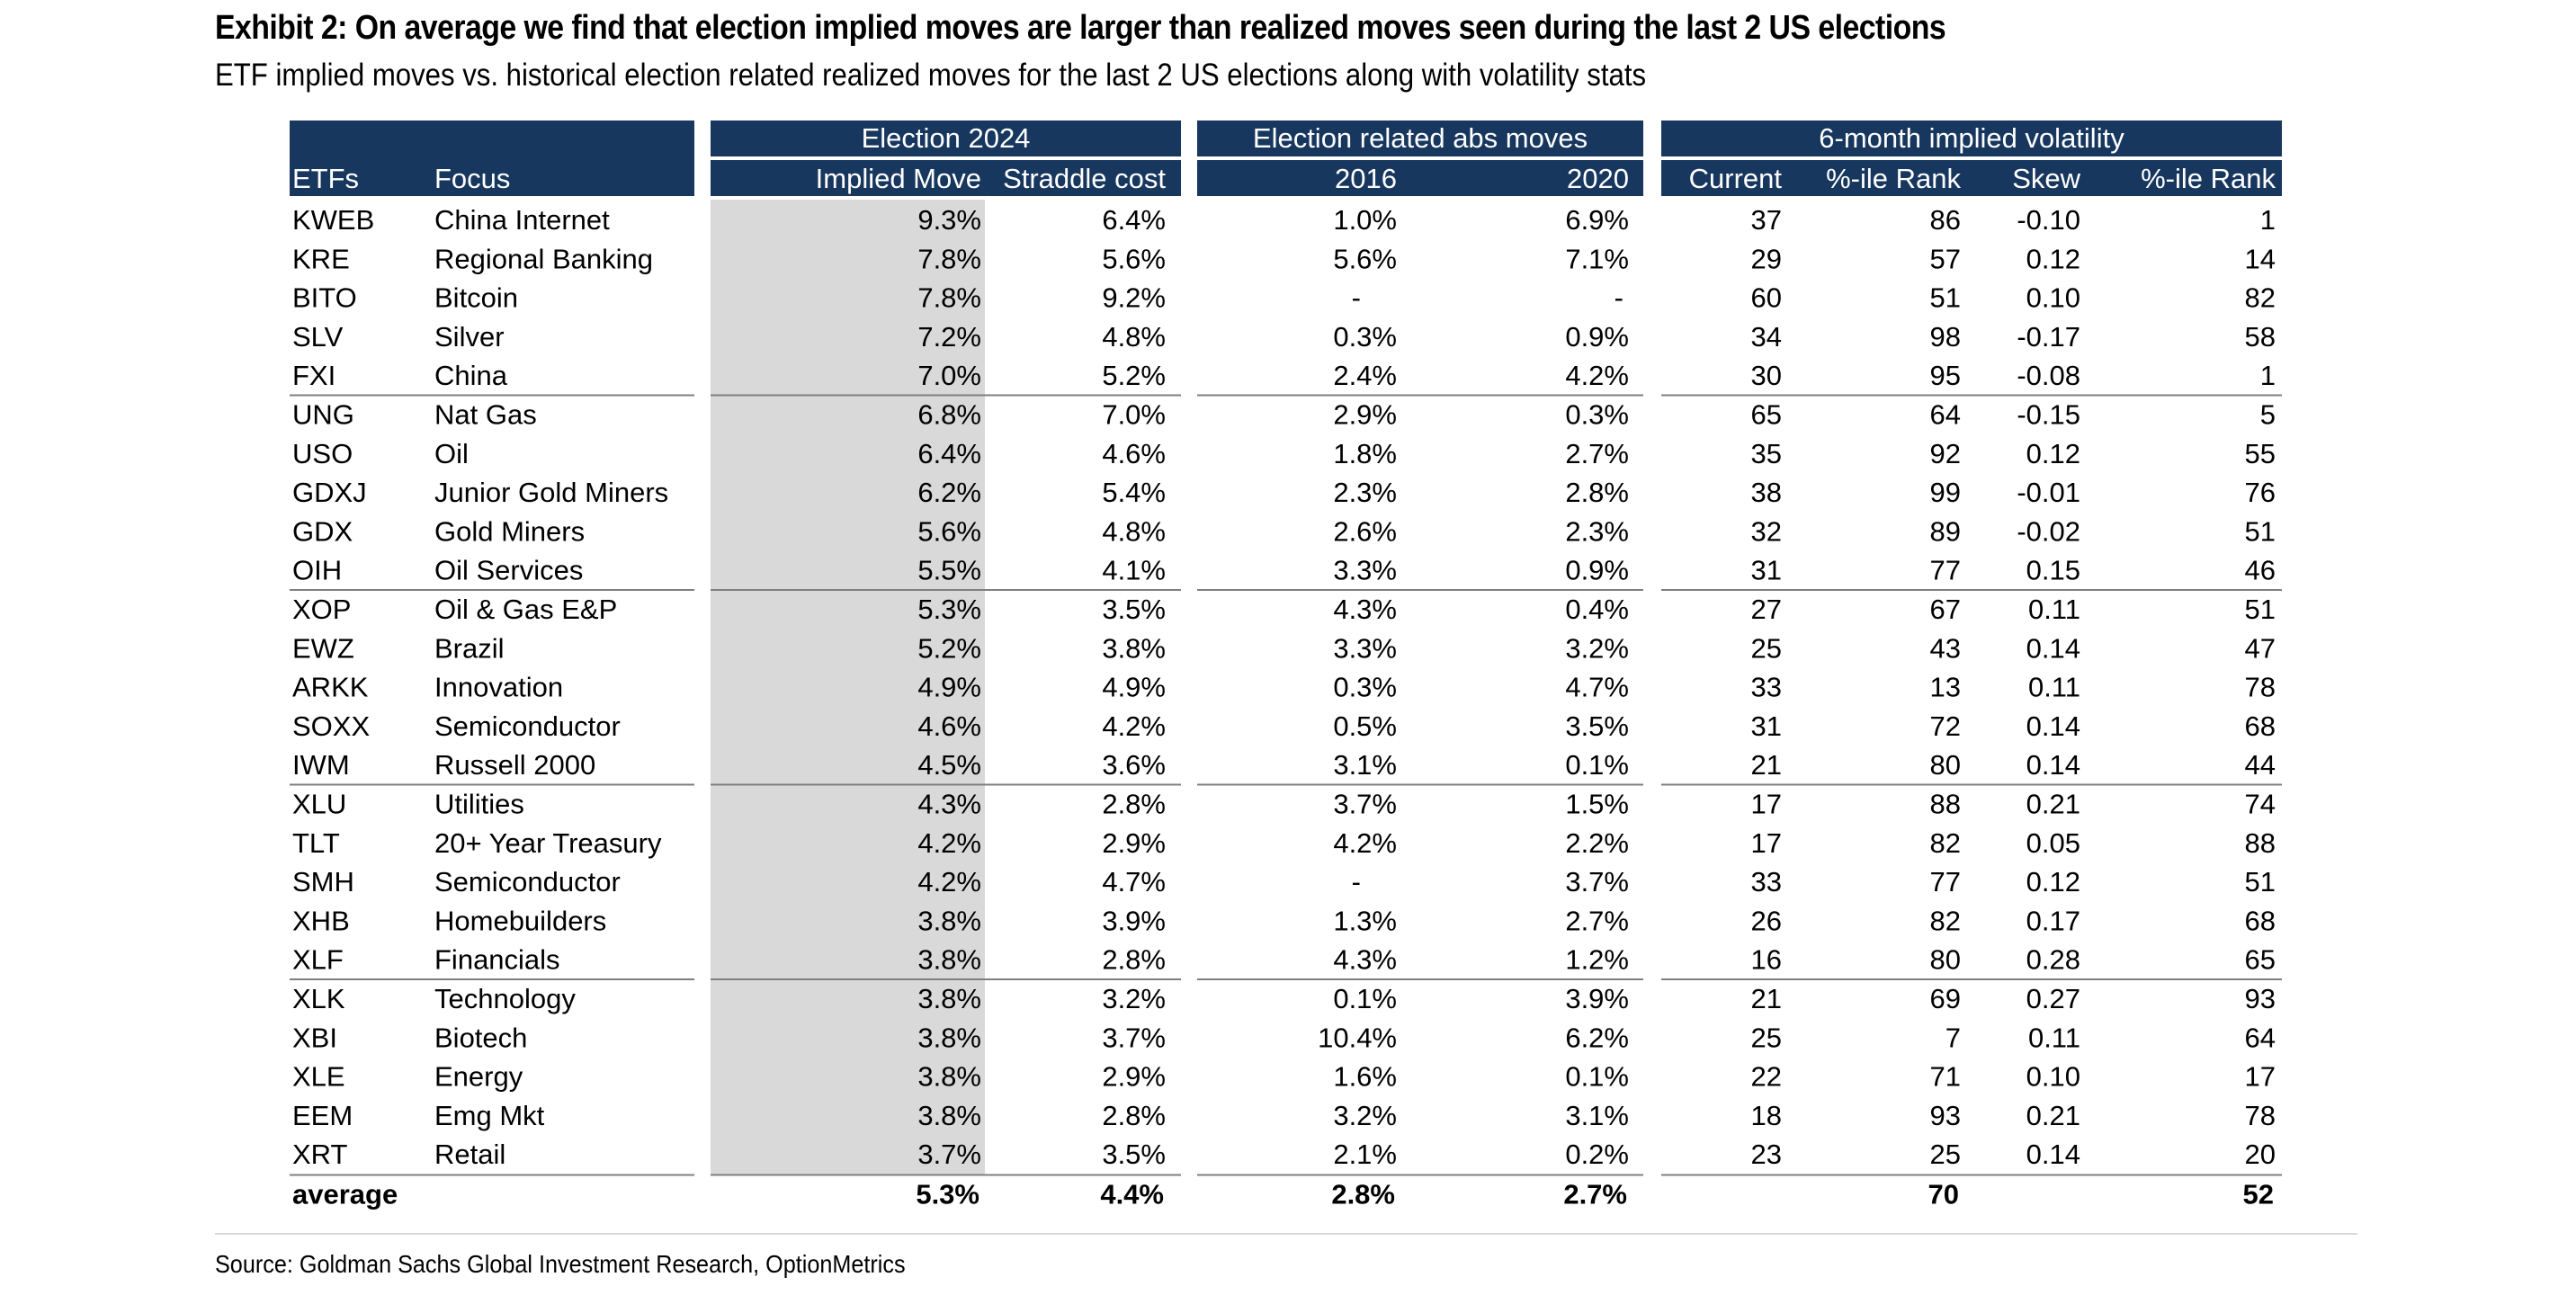 This screenshot has width=2576, height=1295. I want to click on table-cell: Oil Services, so click(508, 570).